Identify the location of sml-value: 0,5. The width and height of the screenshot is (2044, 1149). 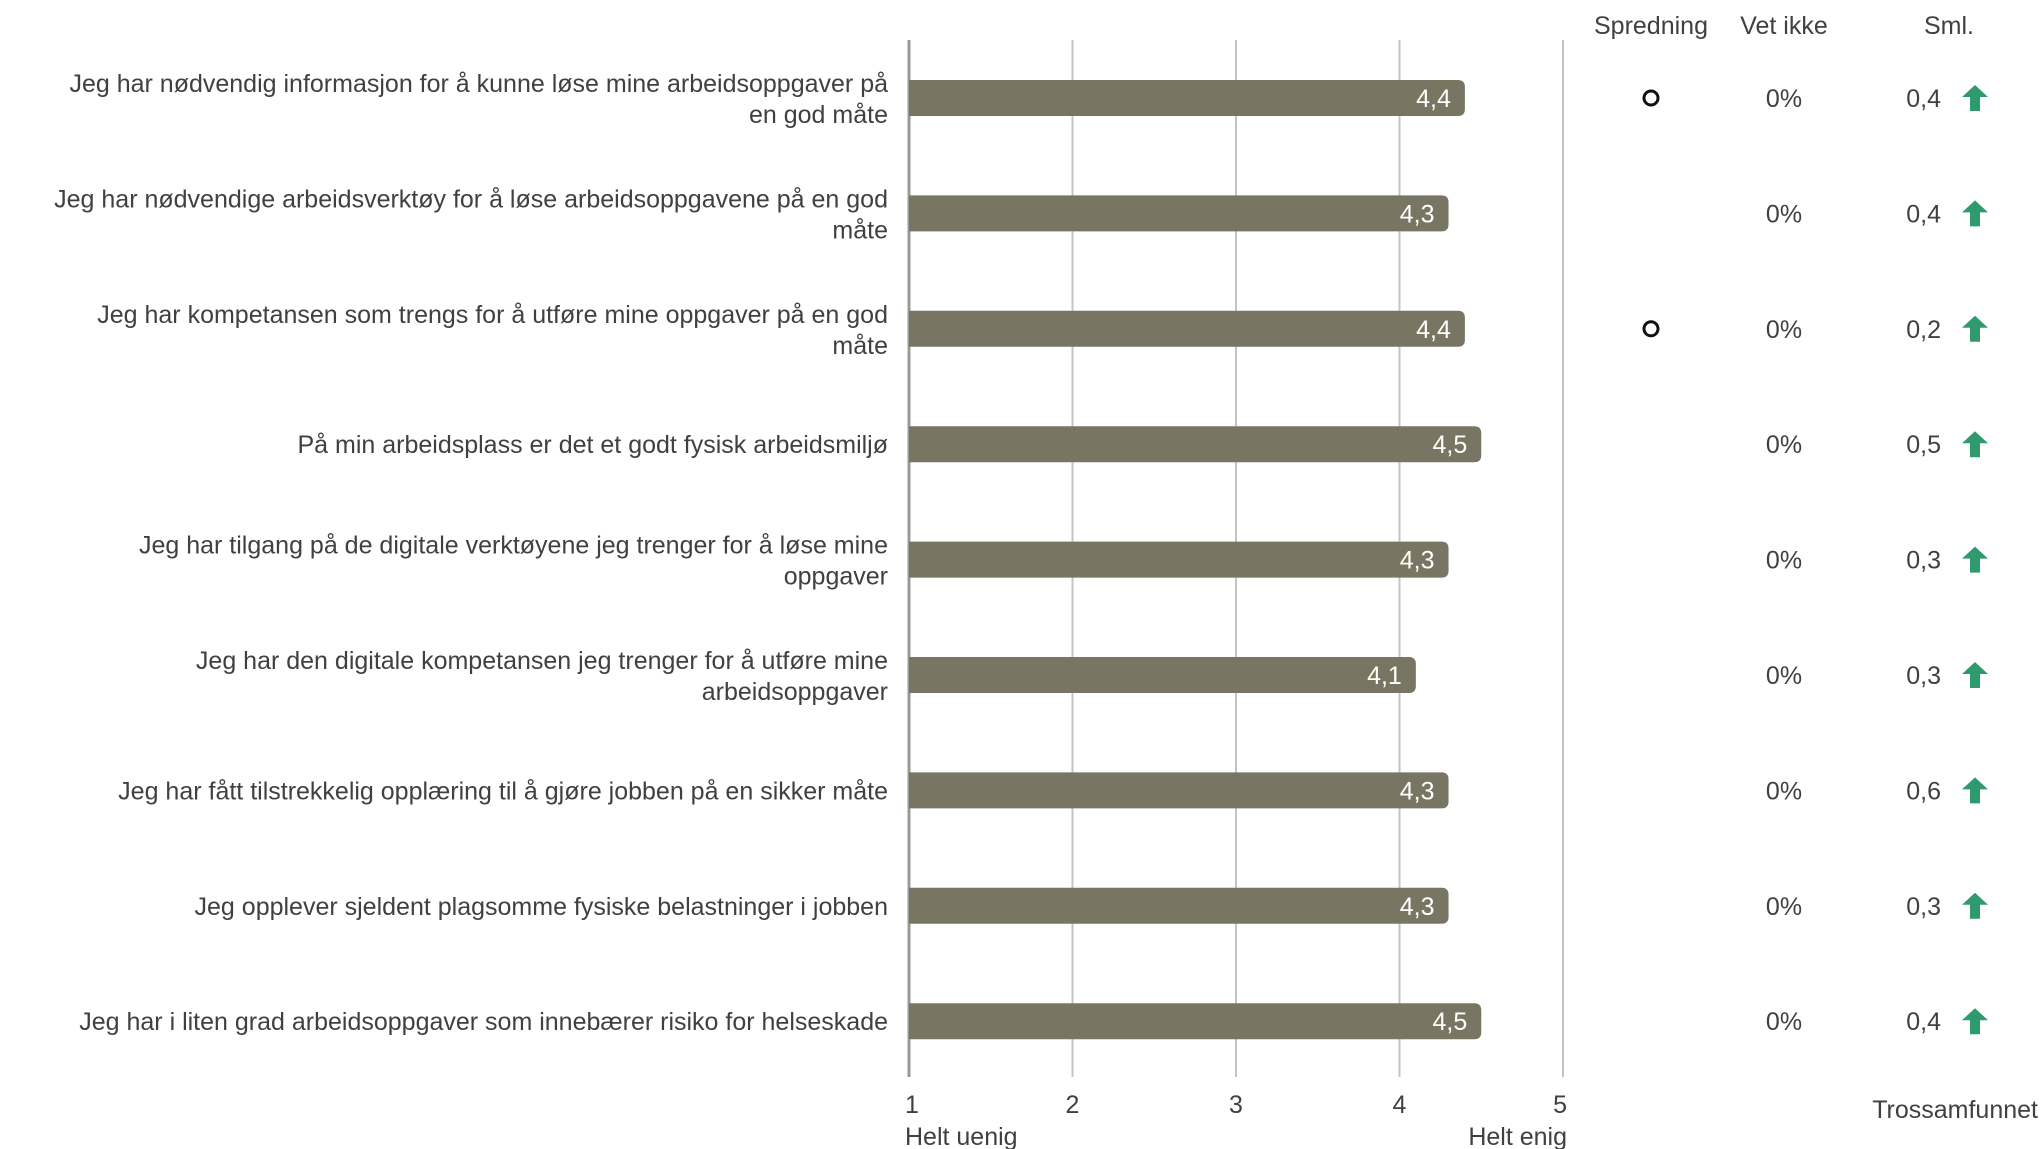
(1923, 445).